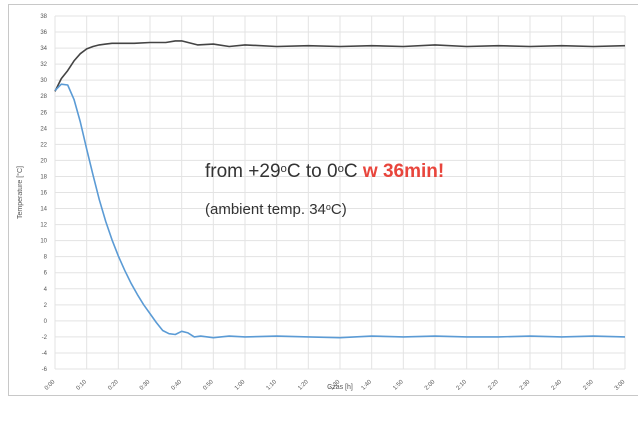 The width and height of the screenshot is (640, 423). Describe the element at coordinates (272, 385) in the screenshot. I see `x-tick-label: 1:10` at that location.